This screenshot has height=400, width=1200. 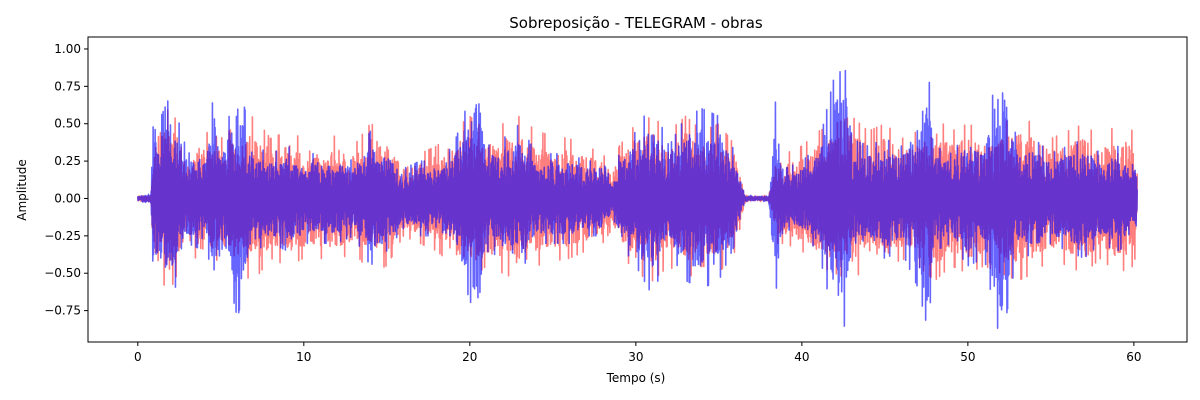 I want to click on y-tick-label: 0.25, so click(x=67, y=161).